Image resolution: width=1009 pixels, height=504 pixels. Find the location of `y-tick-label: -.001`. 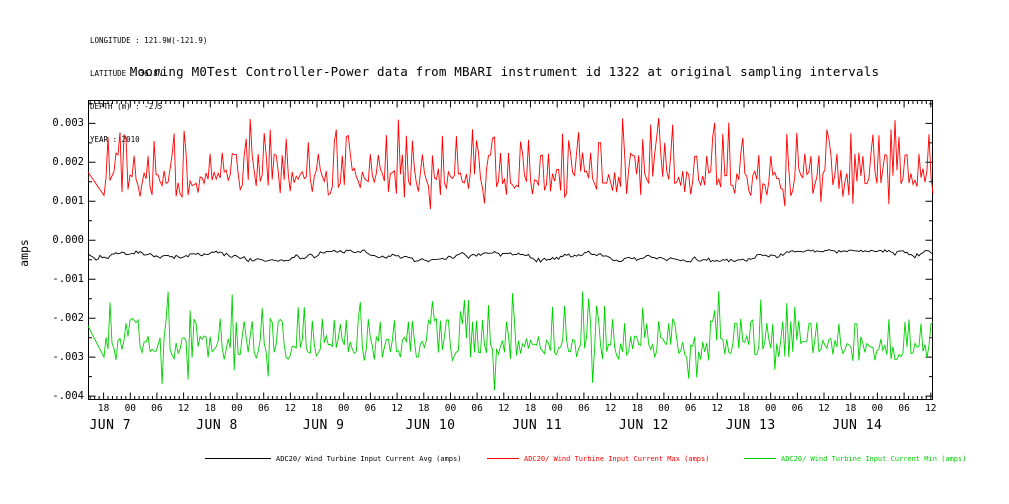

y-tick-label: -.001 is located at coordinates (68, 279).